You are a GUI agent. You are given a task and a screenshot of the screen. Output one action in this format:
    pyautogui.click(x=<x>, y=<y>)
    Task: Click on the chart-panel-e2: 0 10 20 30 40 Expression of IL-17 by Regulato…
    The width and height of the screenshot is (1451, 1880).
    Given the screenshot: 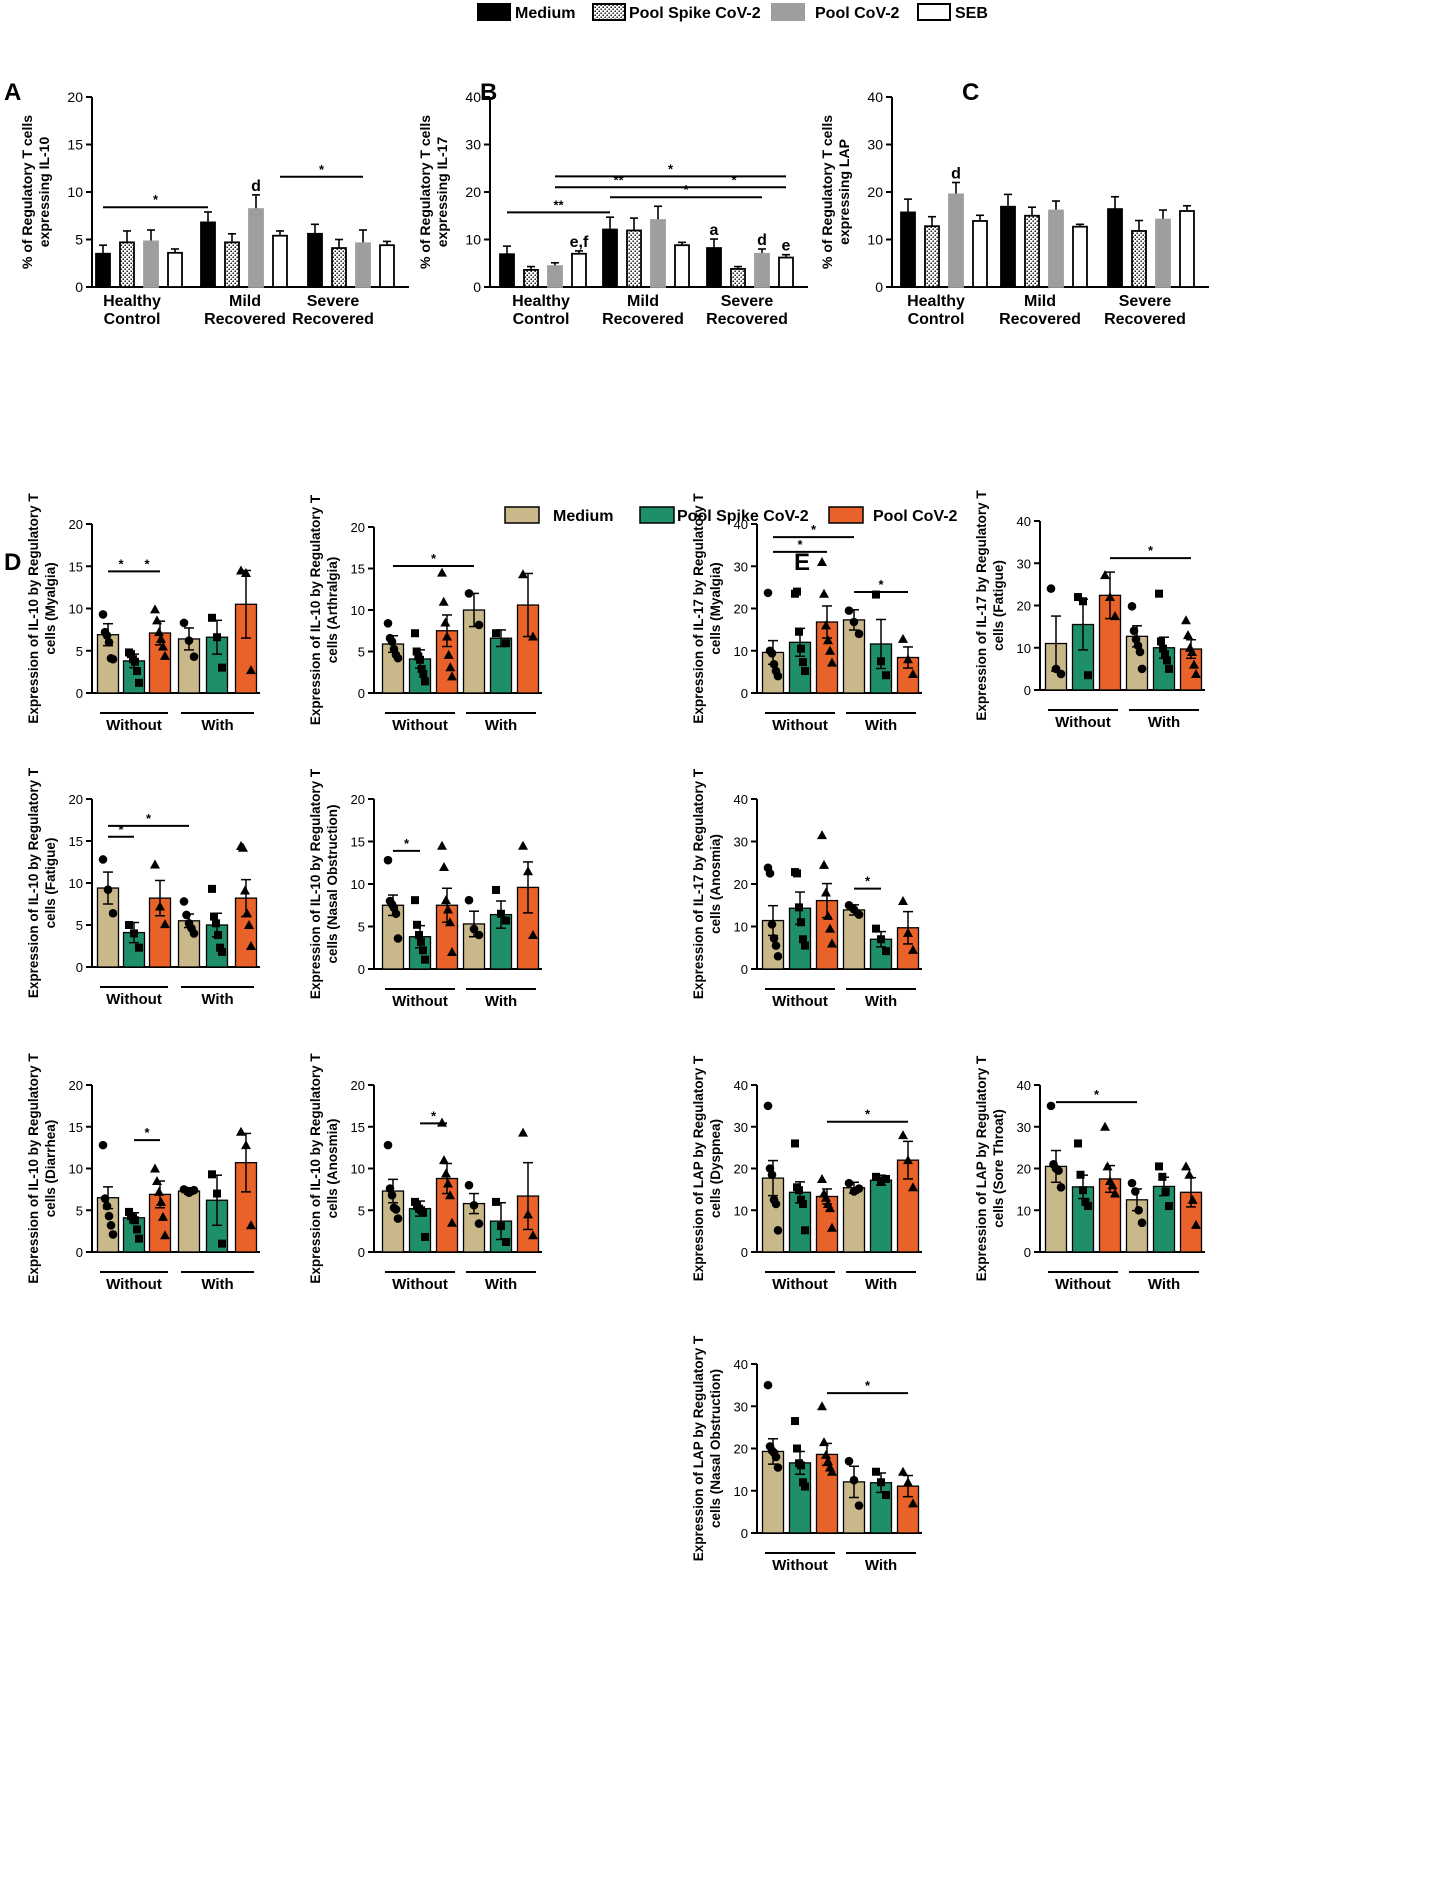 What is the action you would take?
    pyautogui.click(x=1089, y=610)
    